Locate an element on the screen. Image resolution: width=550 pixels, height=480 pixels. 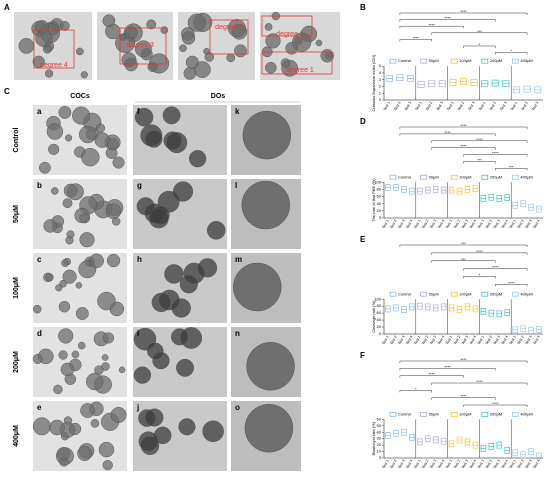
y-tick-label: 3 is located at coordinates (380, 79).